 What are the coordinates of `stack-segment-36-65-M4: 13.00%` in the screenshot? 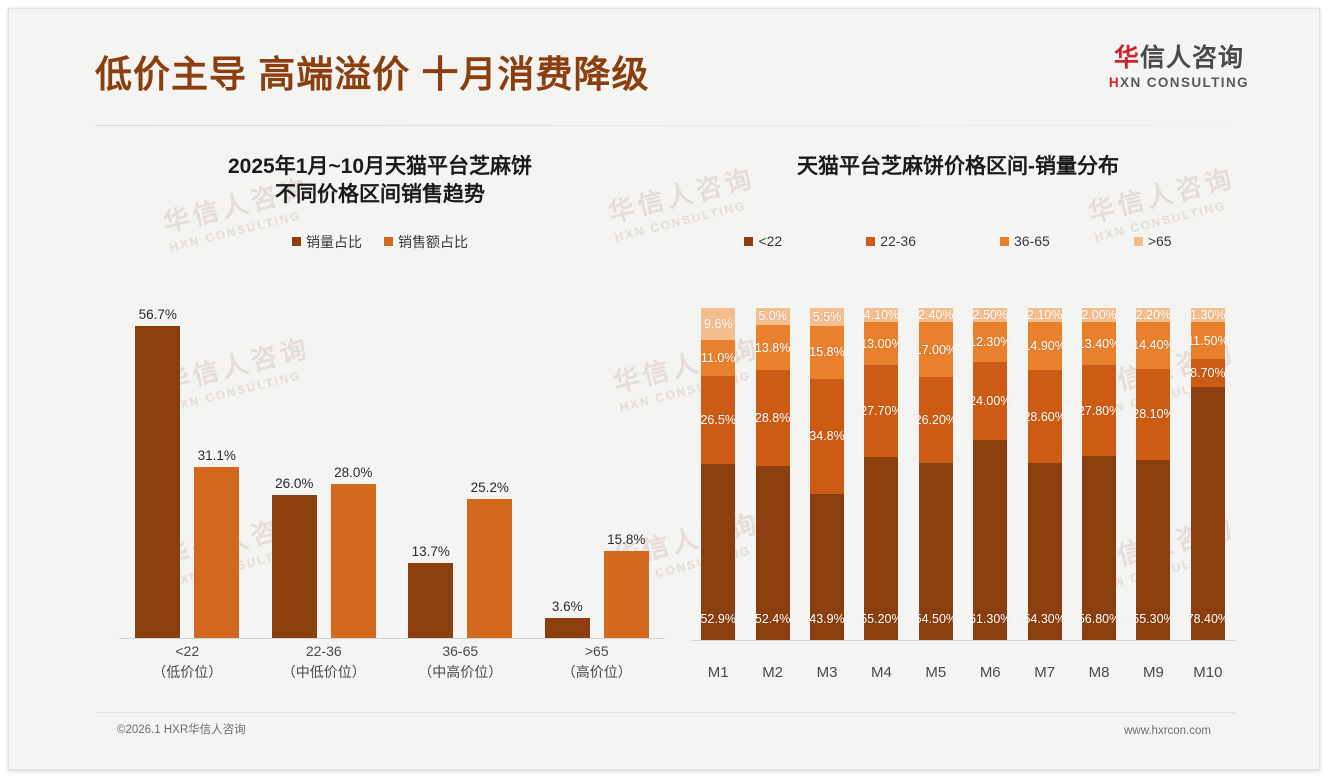 It's located at (881, 344).